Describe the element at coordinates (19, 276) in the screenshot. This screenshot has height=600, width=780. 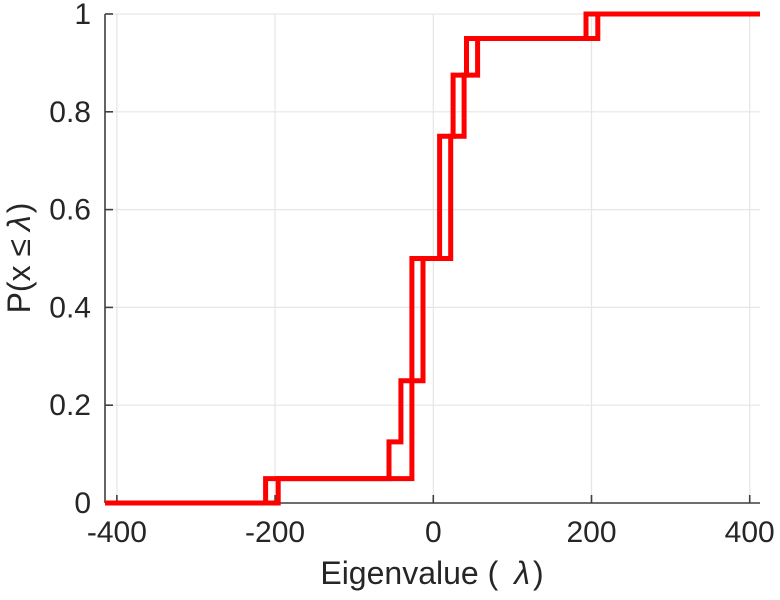
I see `y-axis-label-text: P(x ≤` at that location.